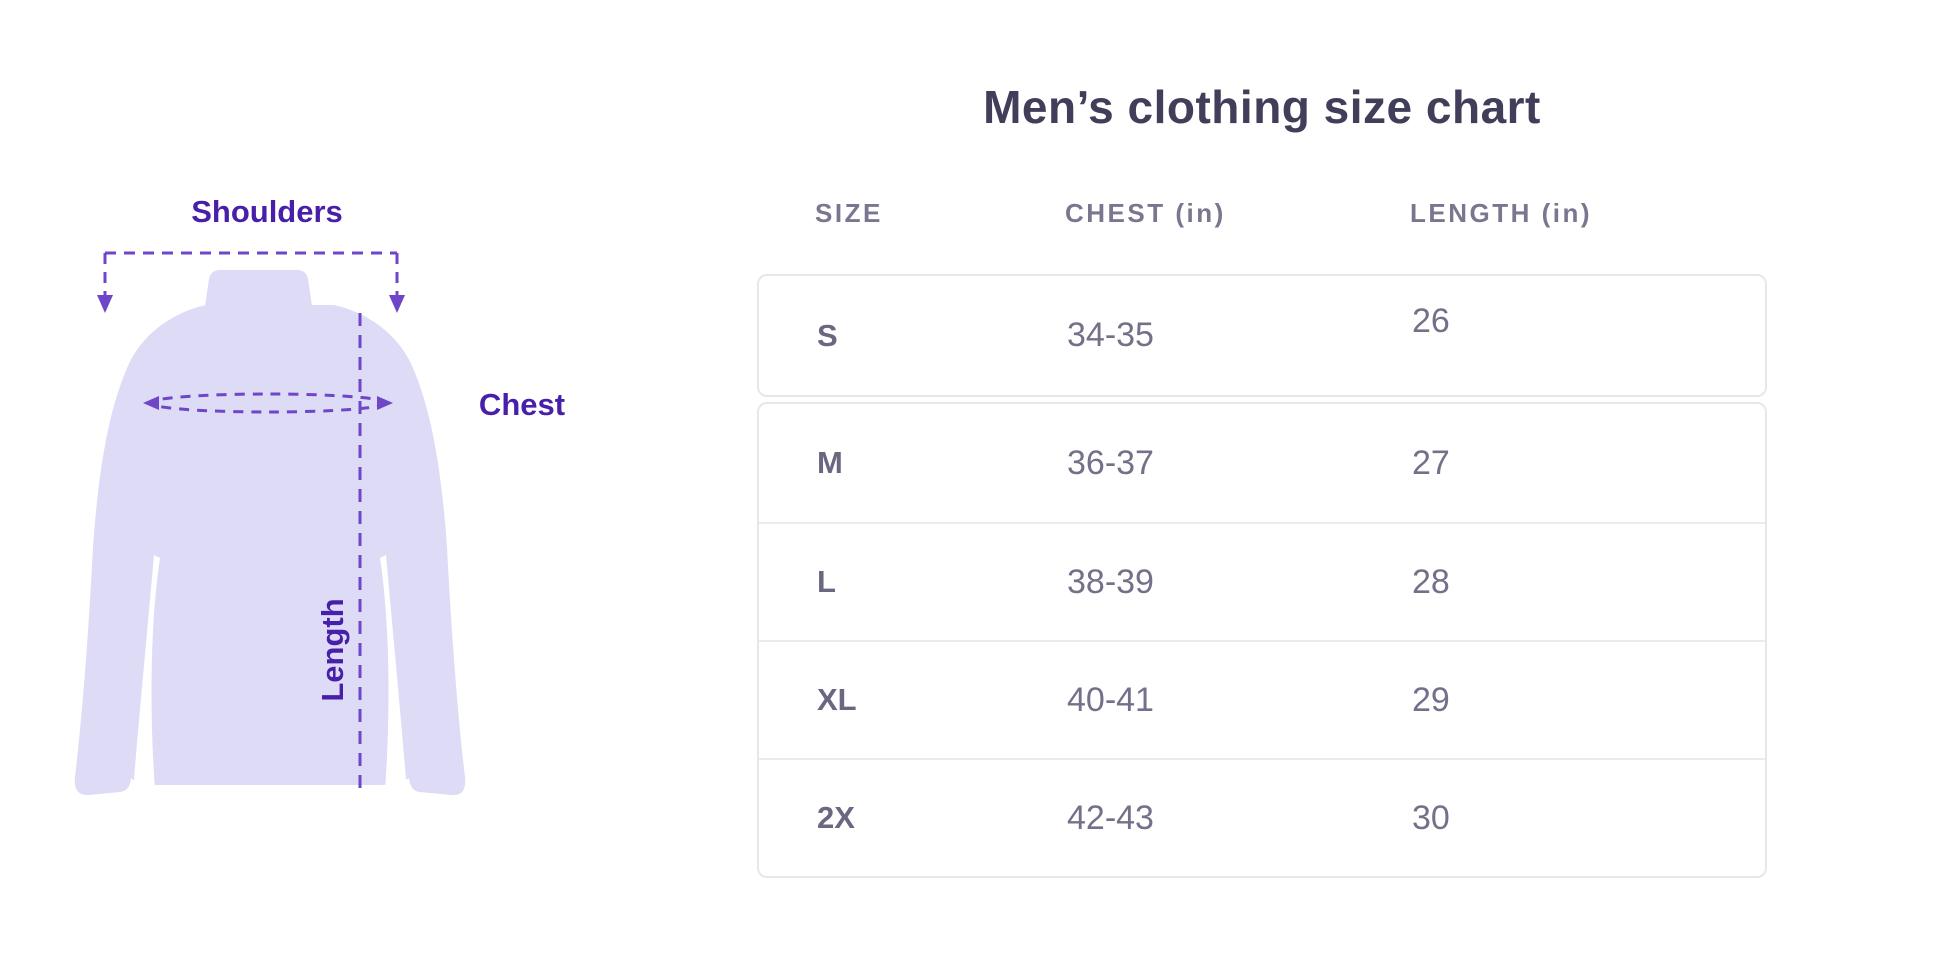 This screenshot has height=977, width=1946. Describe the element at coordinates (1262, 107) in the screenshot. I see `page-title: Men’s clothing size chart` at that location.